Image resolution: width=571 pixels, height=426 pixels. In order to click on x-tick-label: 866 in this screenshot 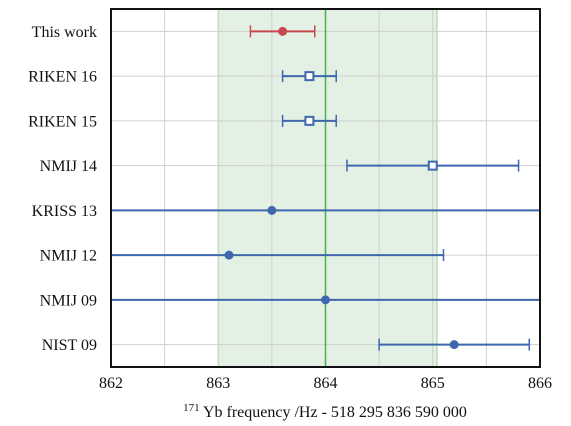, I will do `click(540, 383)`.